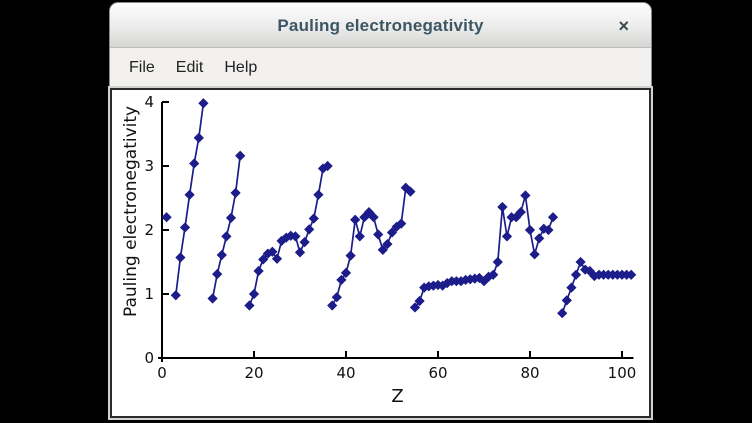 The image size is (752, 423). Describe the element at coordinates (254, 373) in the screenshot. I see `x-tick-label: 20` at that location.